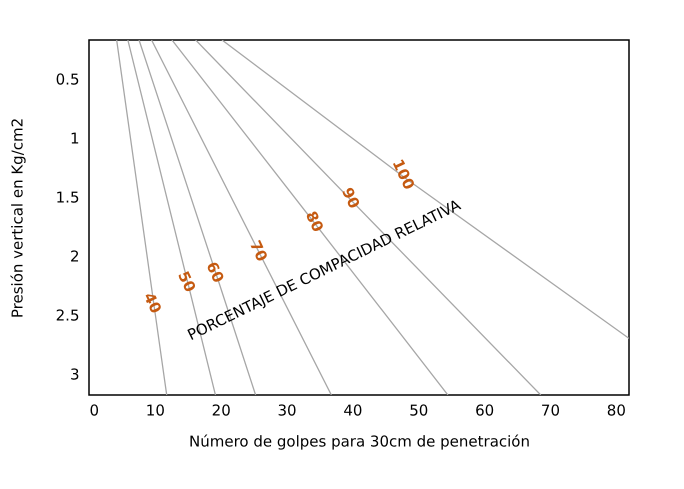 The image size is (684, 489). What do you see at coordinates (17, 218) in the screenshot?
I see `y-axis-title: Presión vertical en Kg/cm2` at bounding box center [17, 218].